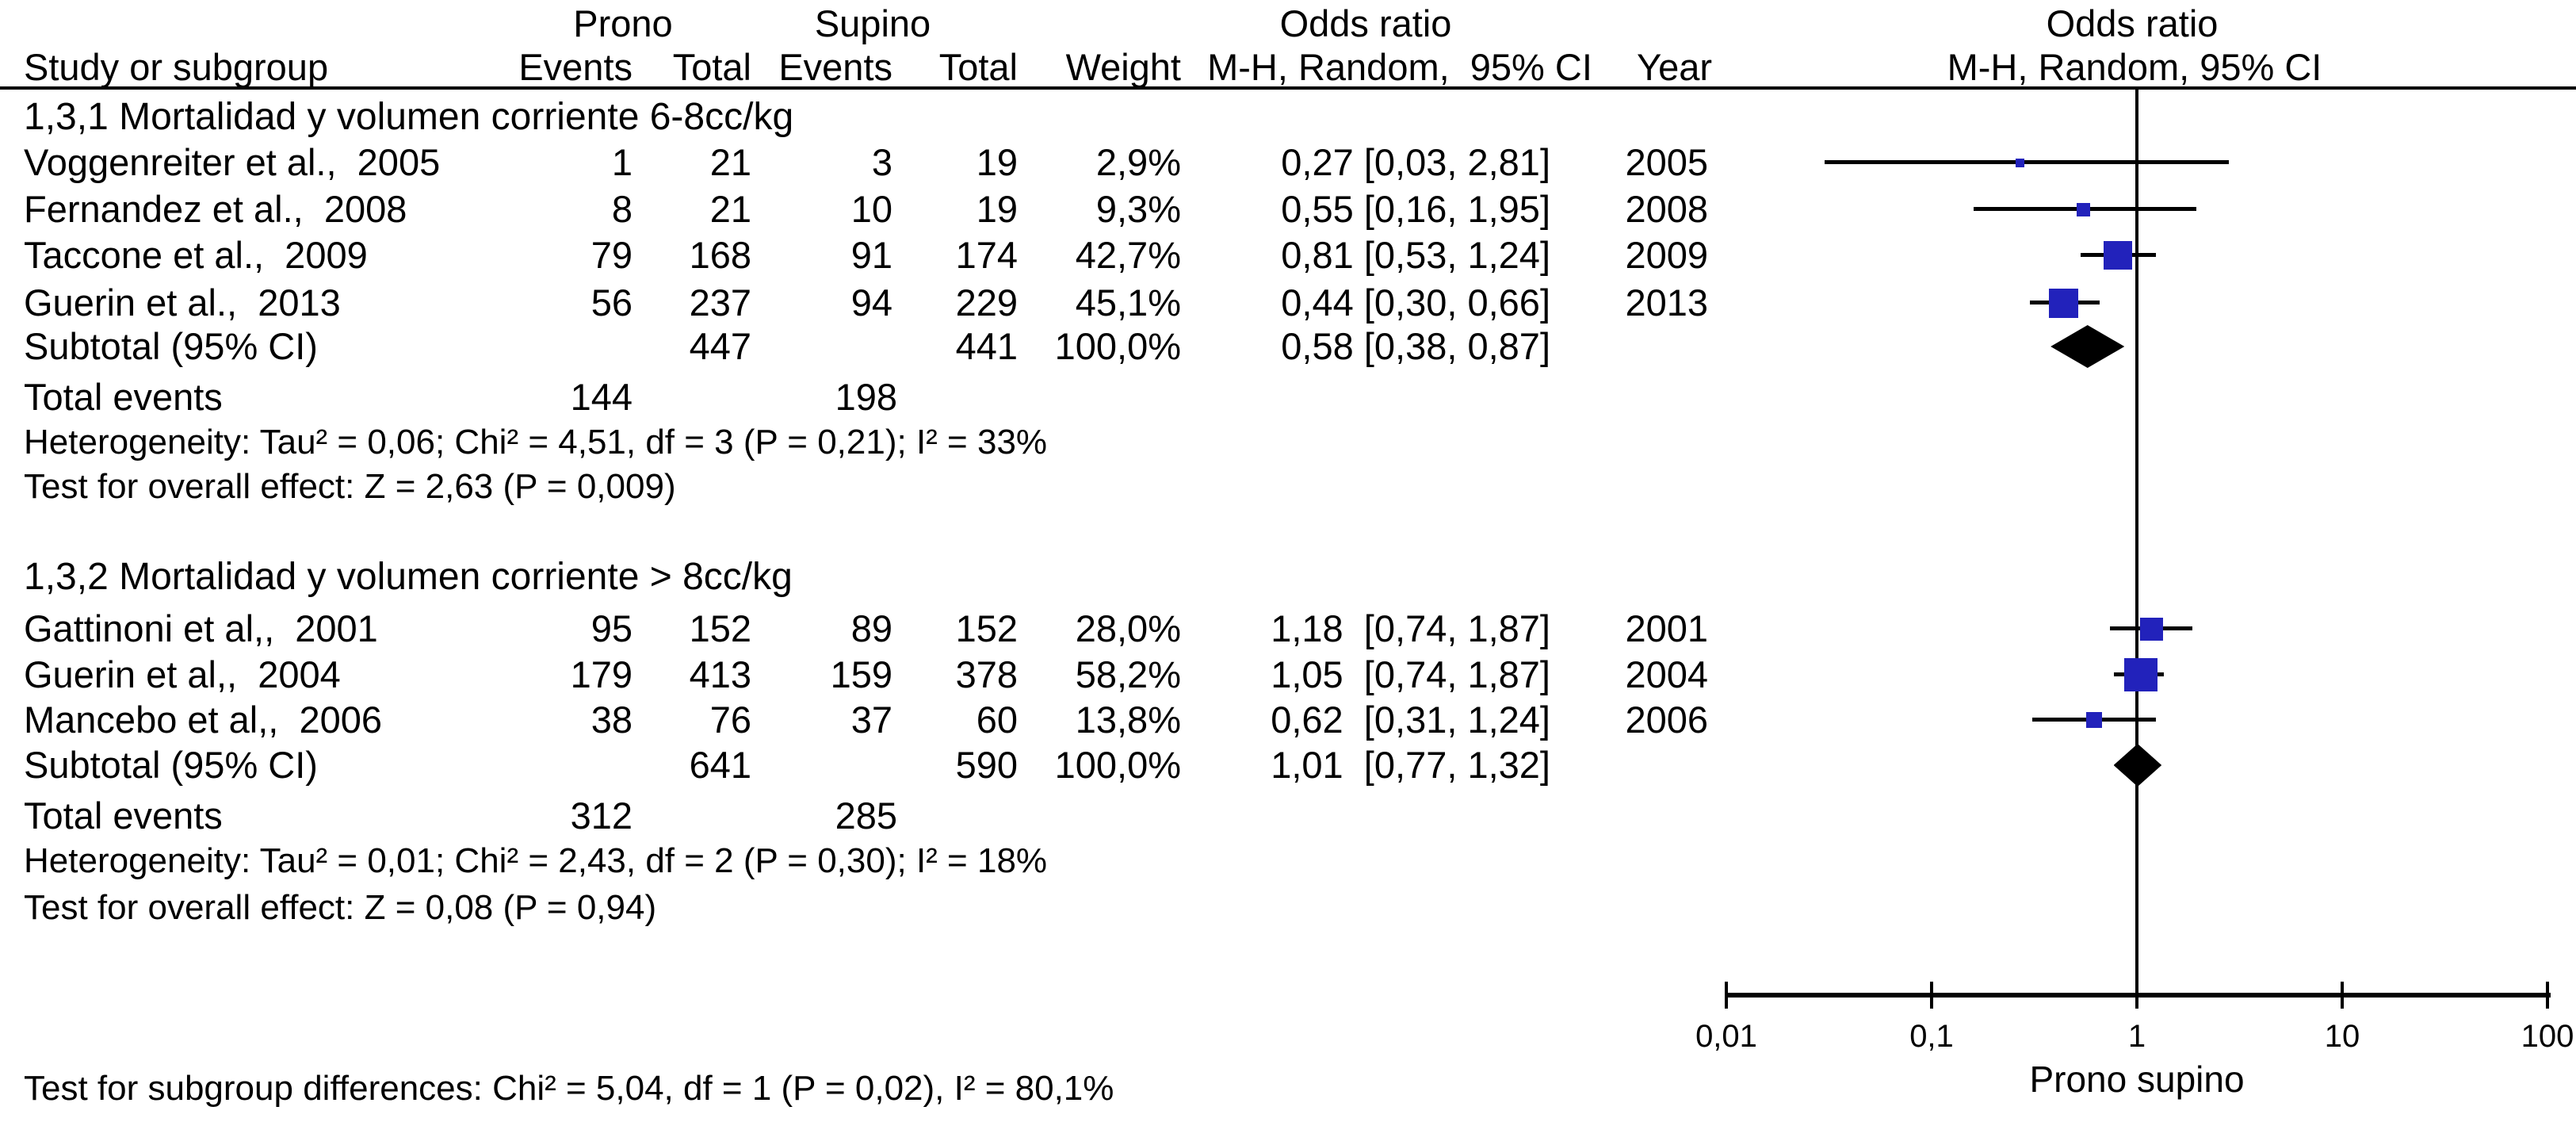 The width and height of the screenshot is (2576, 1122). I want to click on column-header-study: Study or subgroup, so click(176, 67).